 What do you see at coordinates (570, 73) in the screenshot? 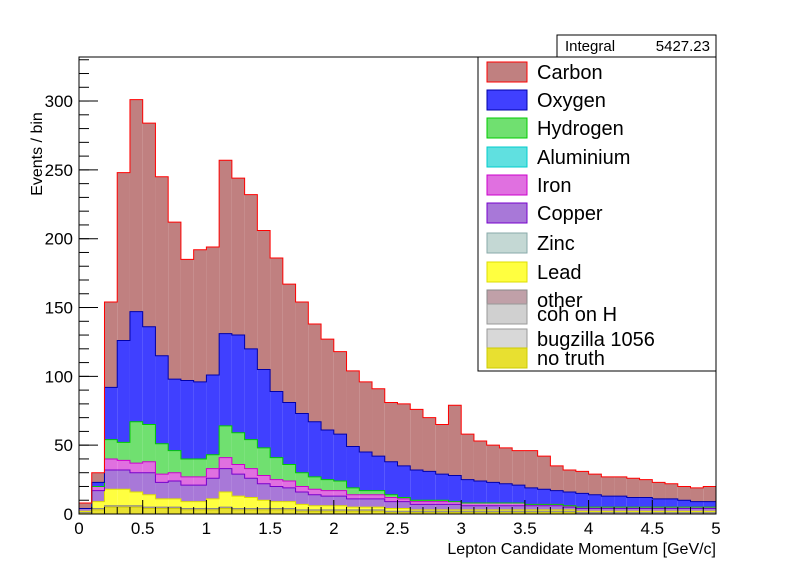
I see `legend-label: Carbon` at bounding box center [570, 73].